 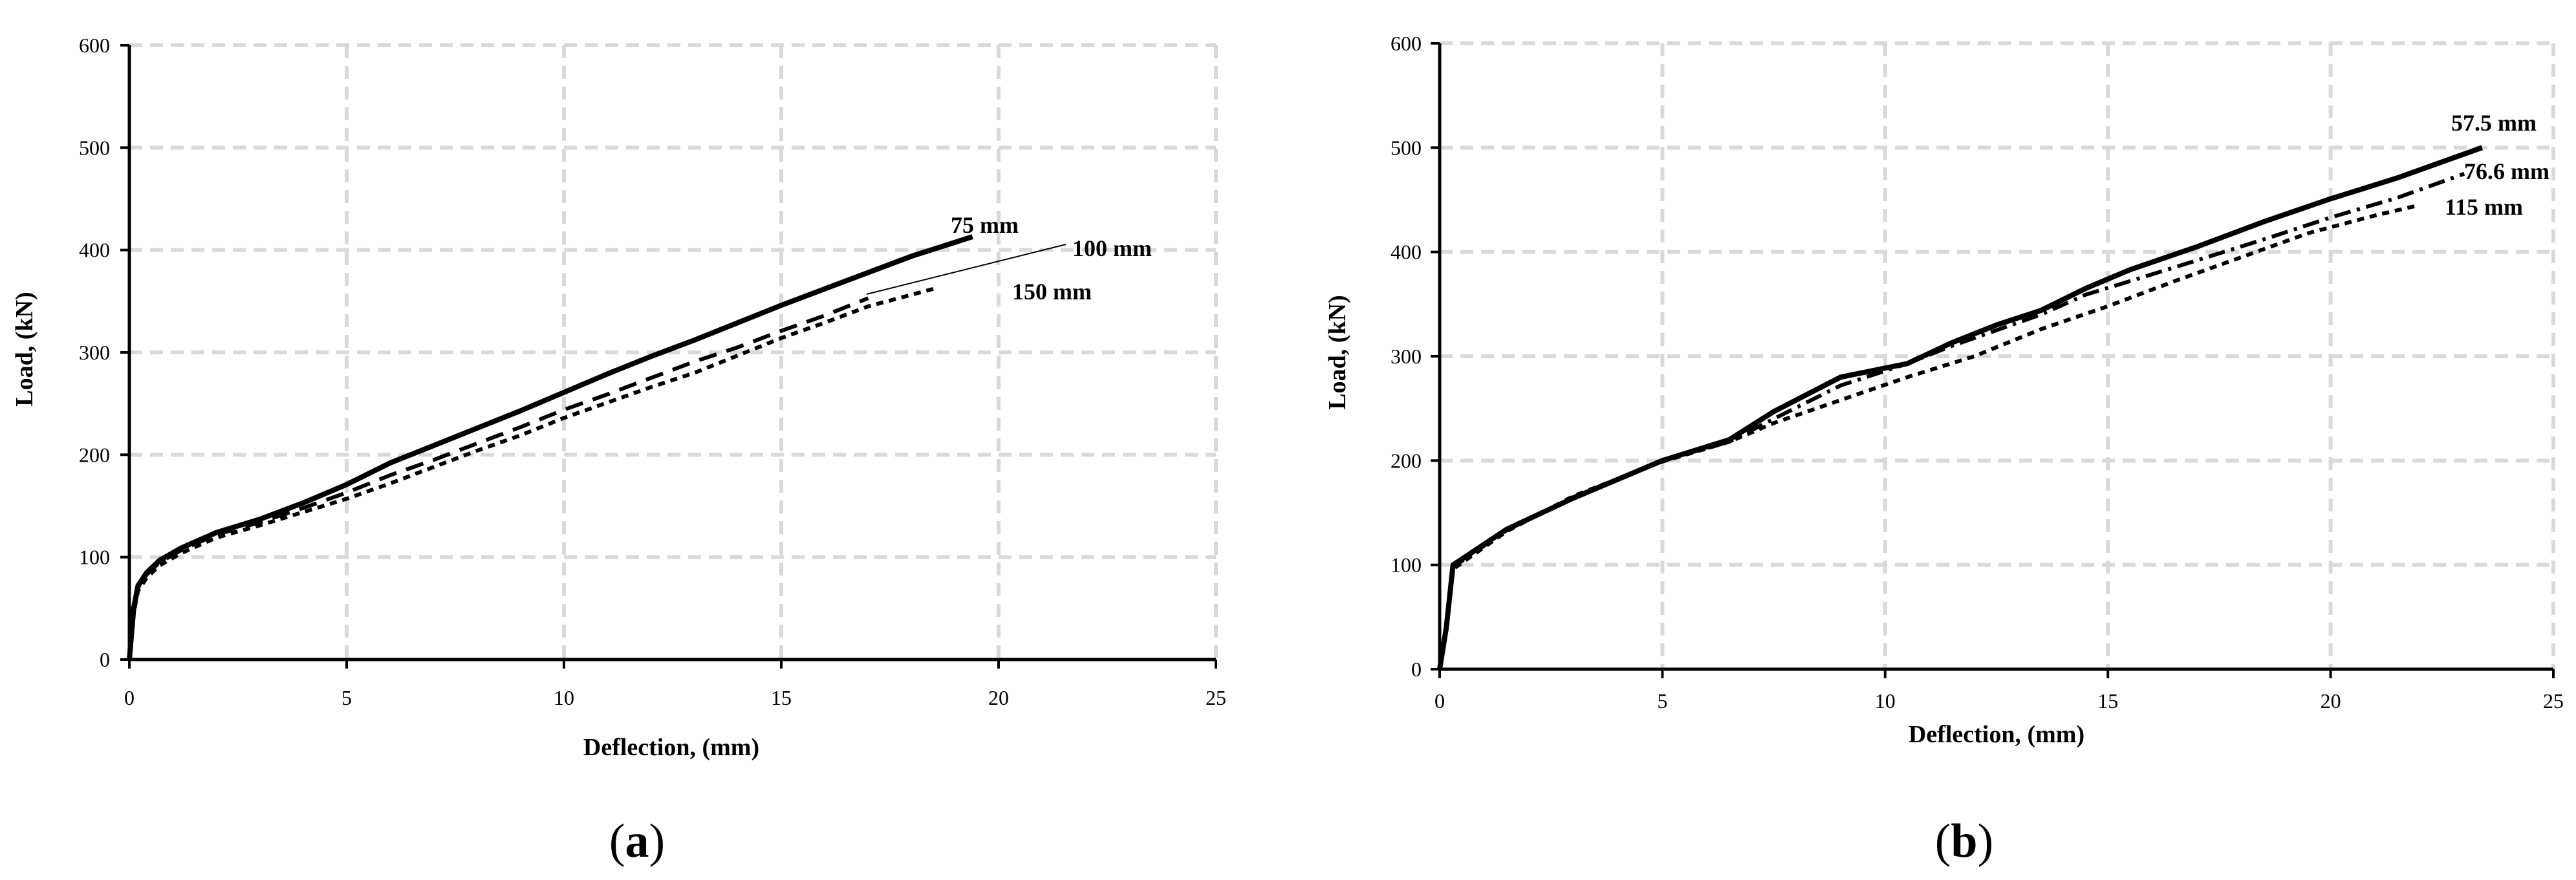 What do you see at coordinates (966, 269) in the screenshot?
I see `leader-line-100mm` at bounding box center [966, 269].